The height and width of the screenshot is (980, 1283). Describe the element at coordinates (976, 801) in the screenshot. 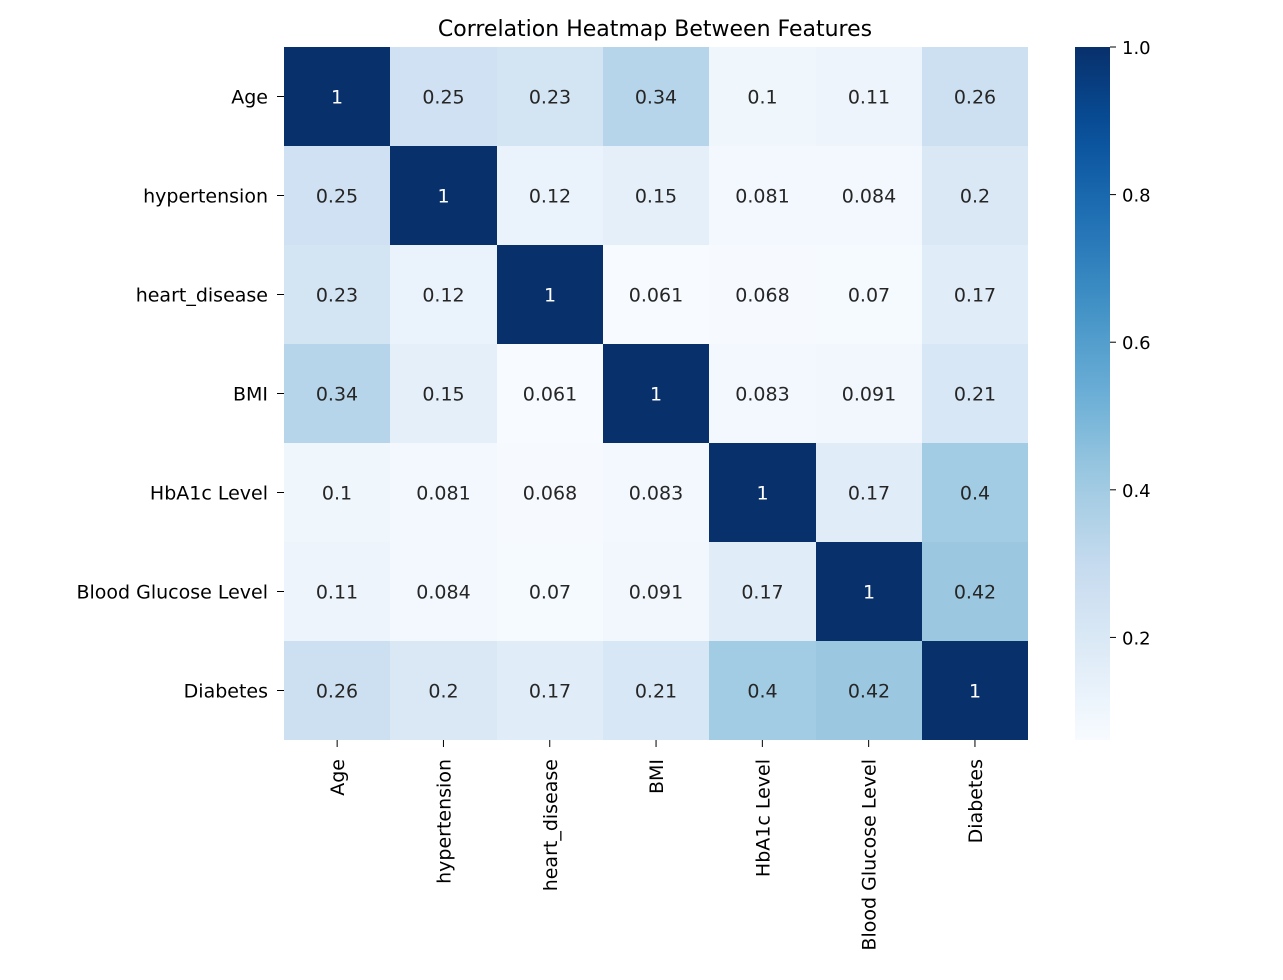

I see `x-tick-label: Diabetes` at that location.